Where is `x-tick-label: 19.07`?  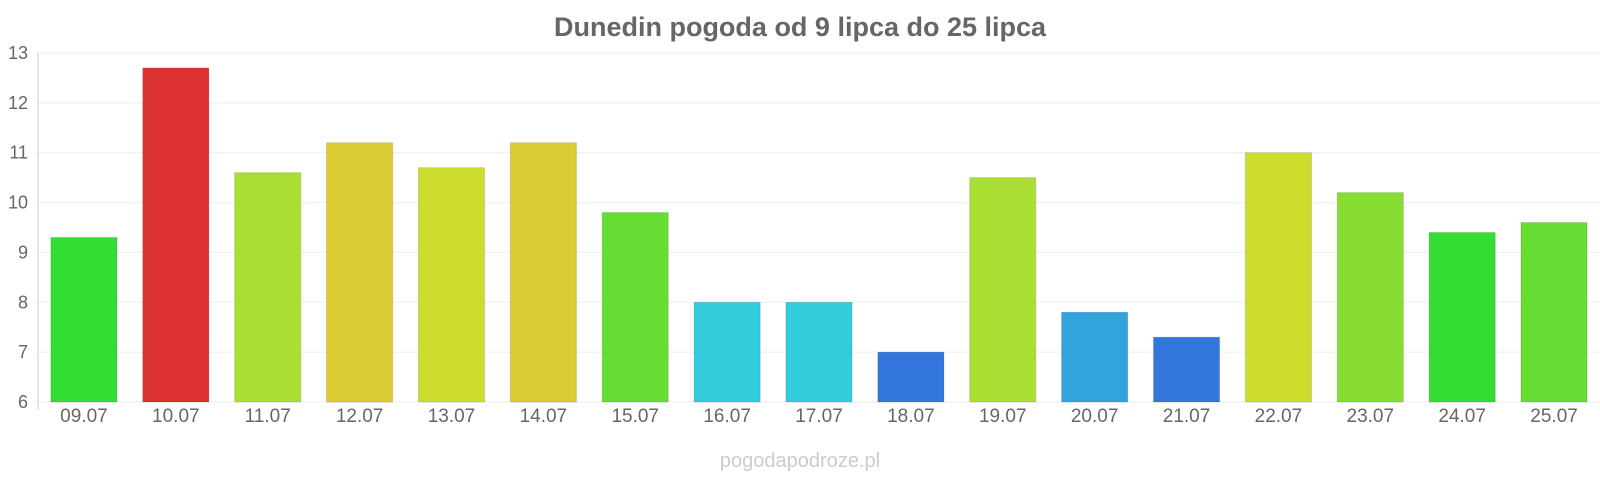 x-tick-label: 19.07 is located at coordinates (1003, 416).